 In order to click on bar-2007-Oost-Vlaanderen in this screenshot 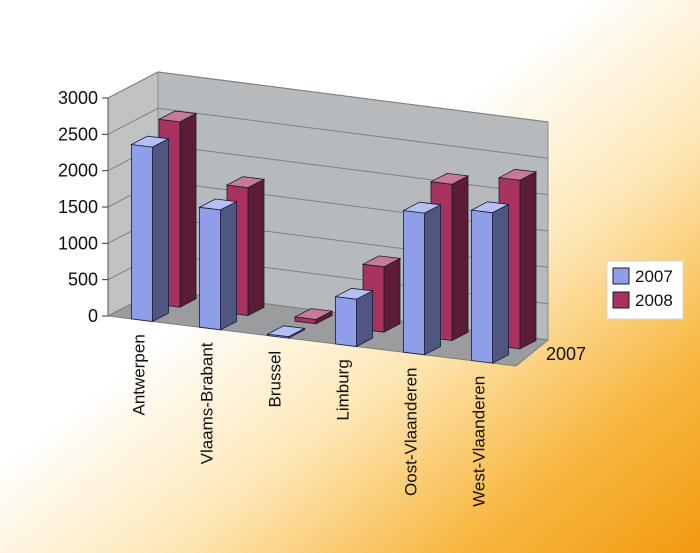, I will do `click(422, 278)`.